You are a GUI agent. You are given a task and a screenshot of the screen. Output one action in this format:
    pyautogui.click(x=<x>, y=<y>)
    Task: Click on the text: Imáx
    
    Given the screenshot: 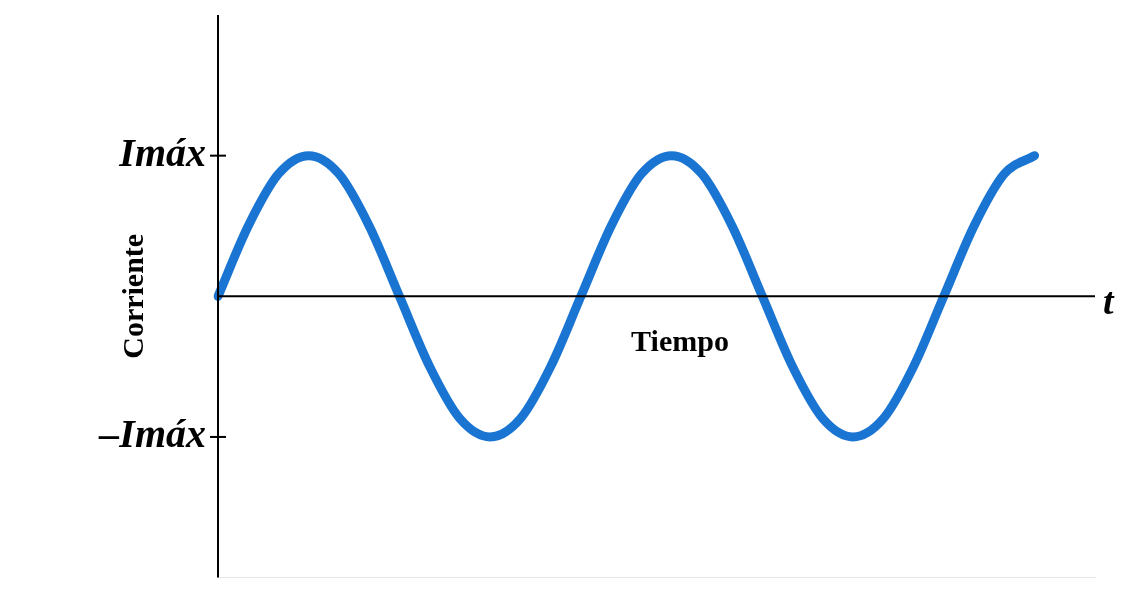 What is the action you would take?
    pyautogui.click(x=162, y=152)
    